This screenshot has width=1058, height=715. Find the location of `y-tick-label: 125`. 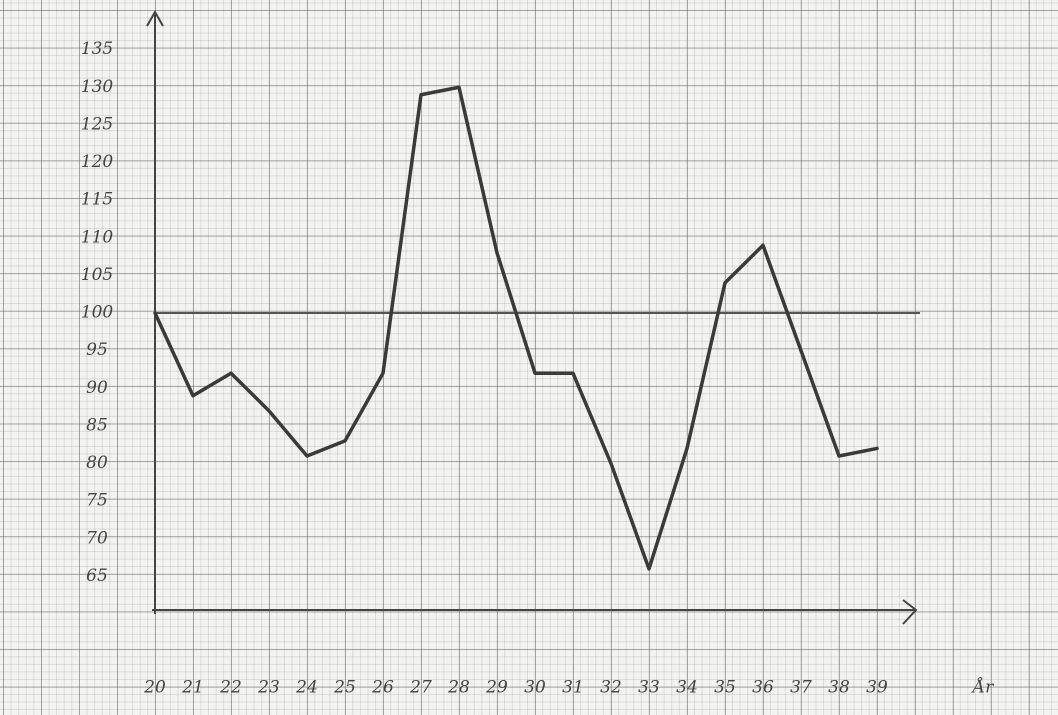

y-tick-label: 125 is located at coordinates (97, 124).